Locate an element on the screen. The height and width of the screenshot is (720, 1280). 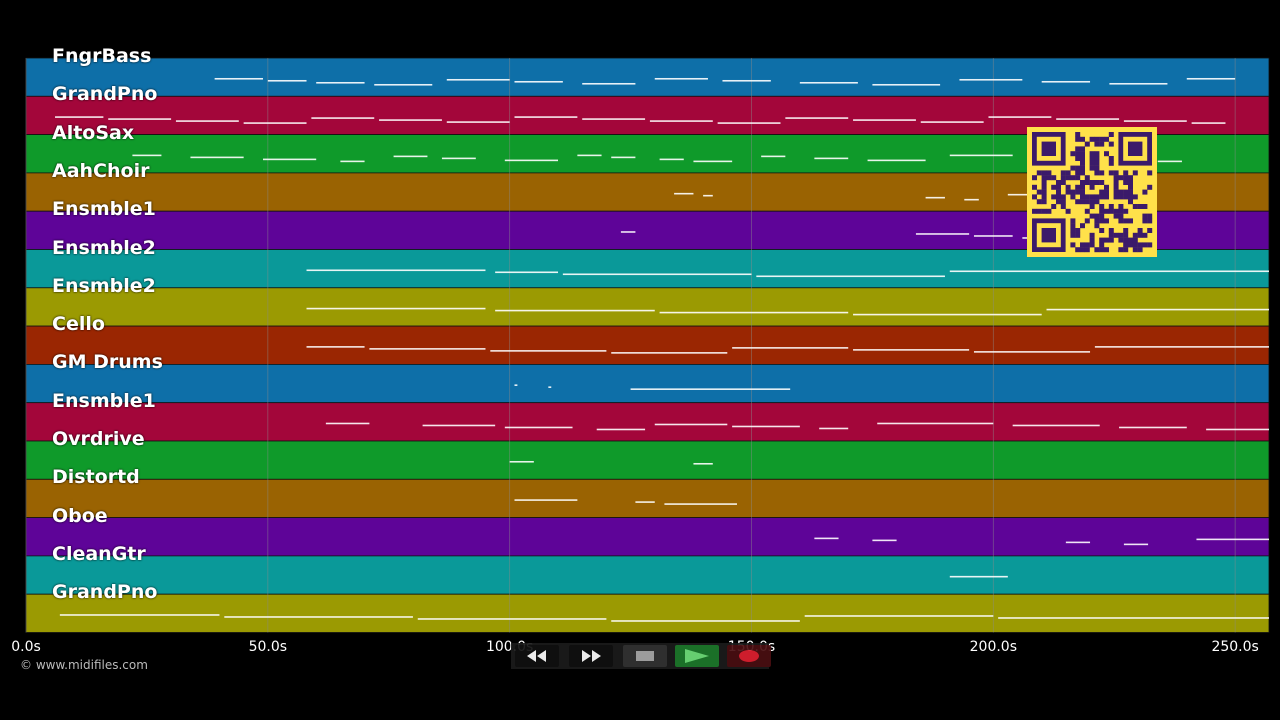
stop-icon is located at coordinates (645, 656).